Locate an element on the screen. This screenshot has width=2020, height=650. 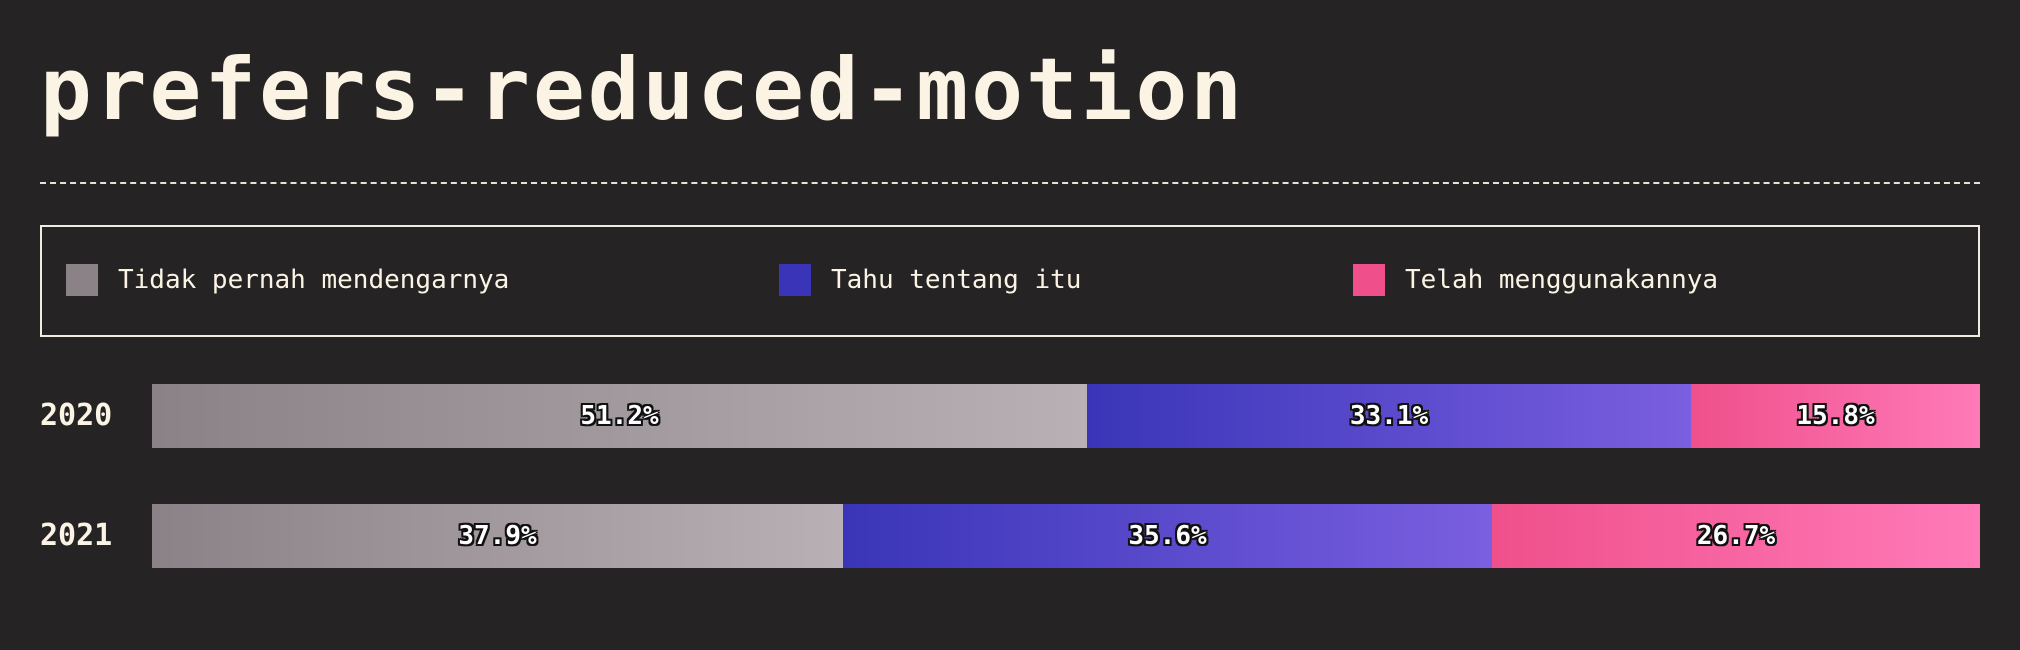
bar-row-2021: 2021 37.9% 35.6% 26.7% is located at coordinates (1010, 536).